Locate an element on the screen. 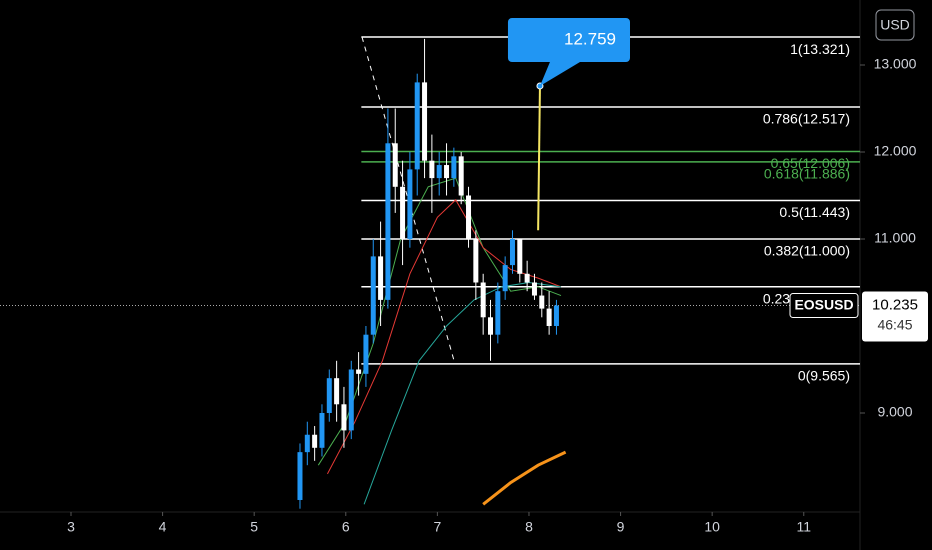 This screenshot has width=932, height=550. callout-line is located at coordinates (539, 158).